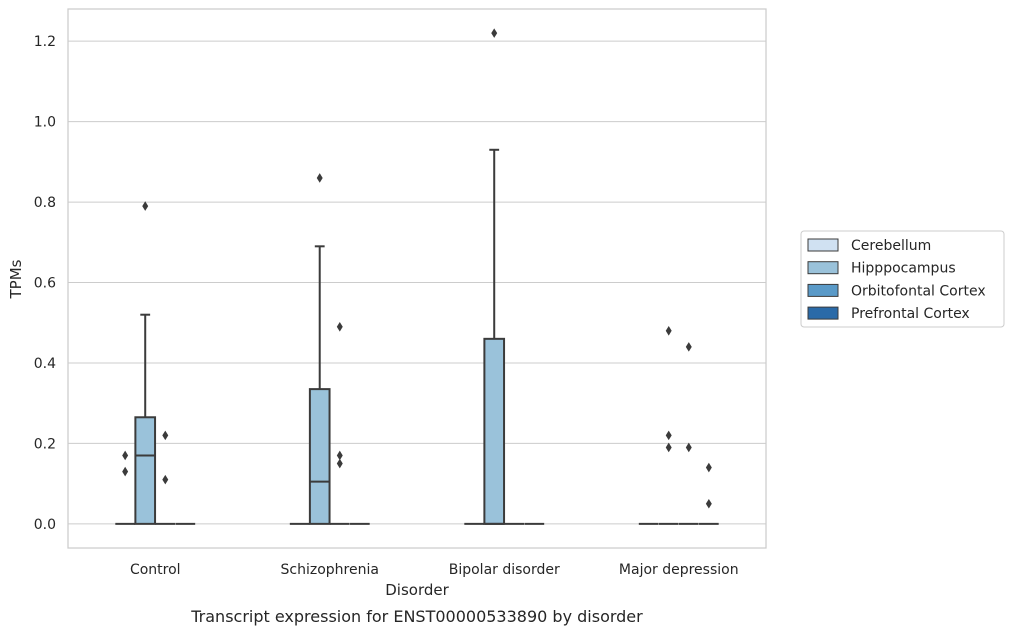 The height and width of the screenshot is (634, 1014). What do you see at coordinates (918, 291) in the screenshot?
I see `legend-label: Orbitofontal Cortex` at bounding box center [918, 291].